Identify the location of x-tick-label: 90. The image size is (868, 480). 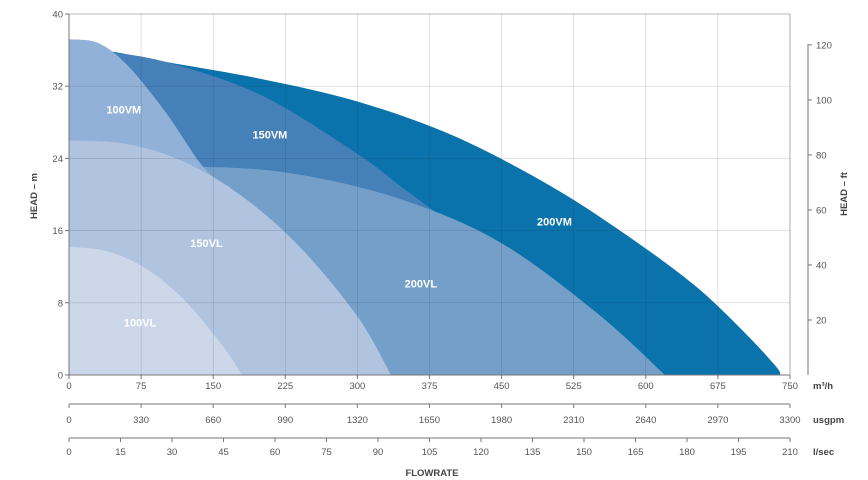
(378, 452).